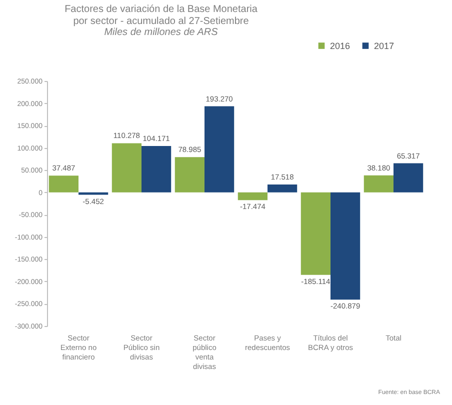  Describe the element at coordinates (161, 32) in the screenshot. I see `chart-subtitle: Miles de millones de ARS` at that location.